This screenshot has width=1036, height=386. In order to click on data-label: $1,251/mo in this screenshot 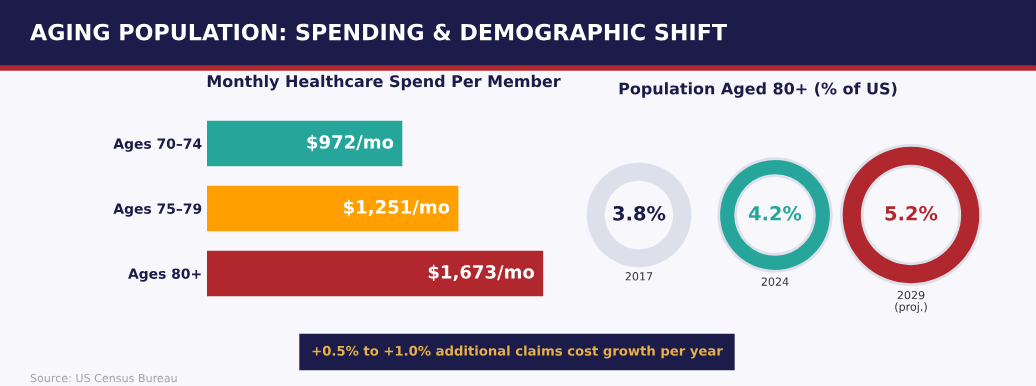, I will do `click(396, 208)`.